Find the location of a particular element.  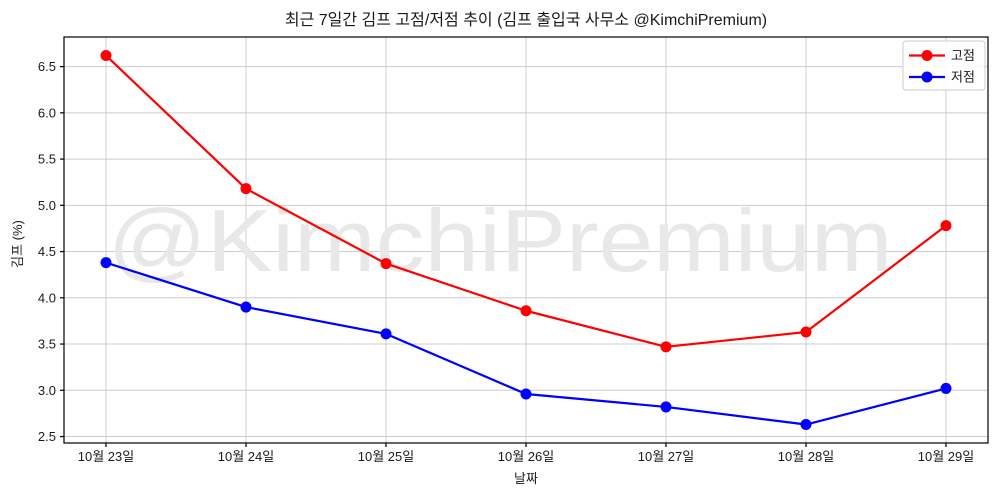

legend-item-label: 고점 is located at coordinates (963, 55).